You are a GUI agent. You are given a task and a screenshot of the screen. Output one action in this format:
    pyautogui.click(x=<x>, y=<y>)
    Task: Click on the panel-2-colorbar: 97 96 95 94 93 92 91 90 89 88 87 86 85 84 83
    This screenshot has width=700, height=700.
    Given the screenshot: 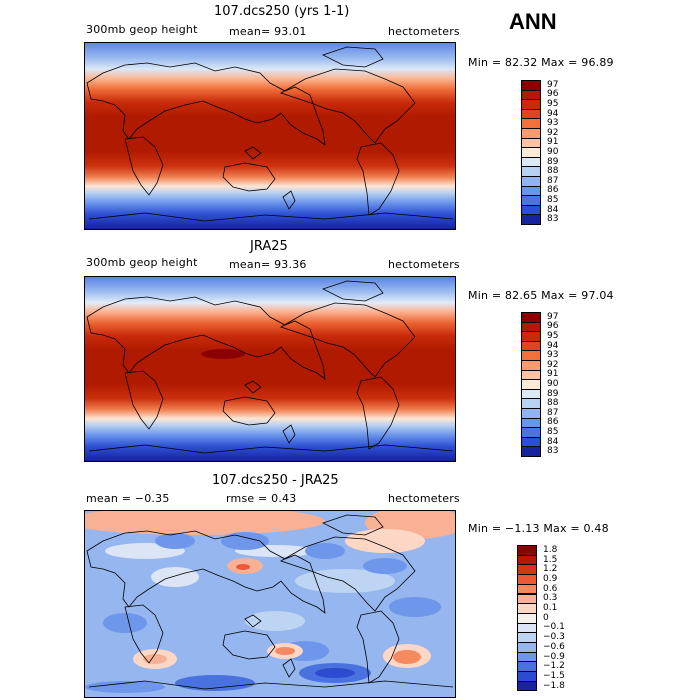 What is the action you would take?
    pyautogui.click(x=551, y=385)
    